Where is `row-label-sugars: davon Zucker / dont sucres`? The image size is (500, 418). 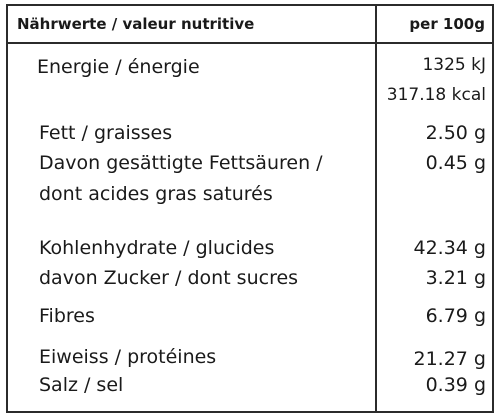 row-label-sugars: davon Zucker / dont sucres is located at coordinates (169, 278).